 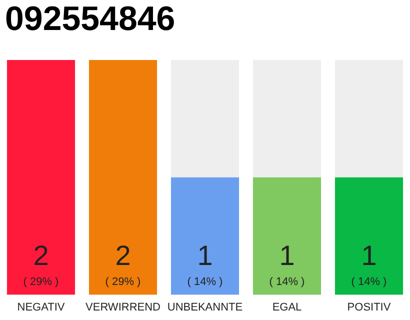 What do you see at coordinates (205, 307) in the screenshot?
I see `x-tick-label: UNBEKANNTE` at bounding box center [205, 307].